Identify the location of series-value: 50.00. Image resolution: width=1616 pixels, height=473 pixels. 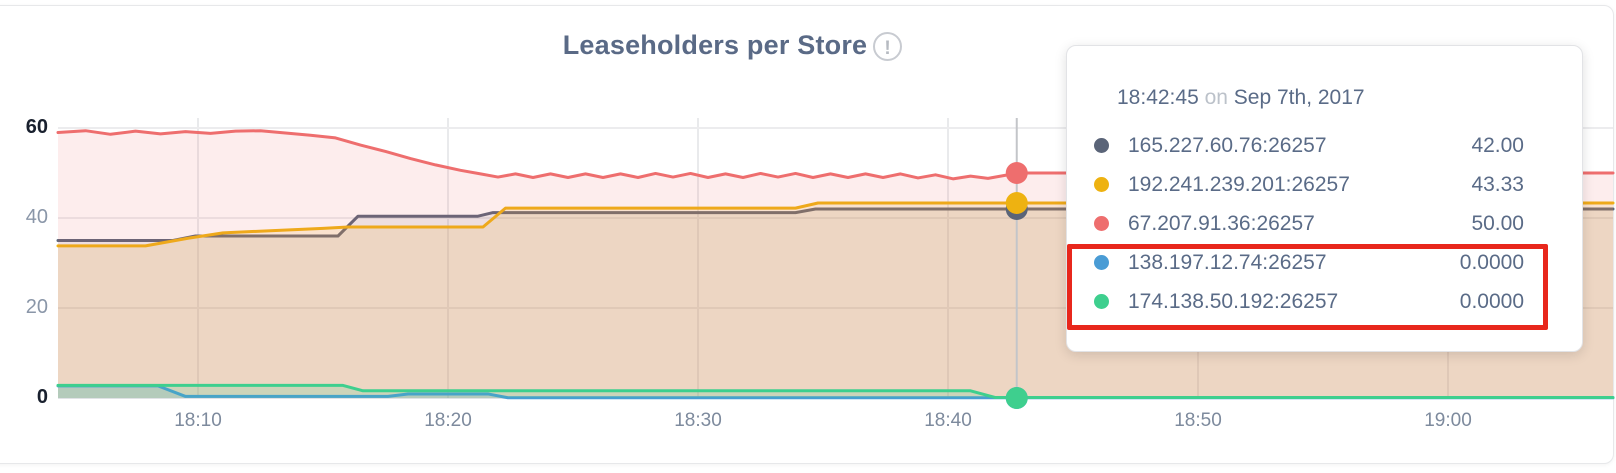
(1497, 223).